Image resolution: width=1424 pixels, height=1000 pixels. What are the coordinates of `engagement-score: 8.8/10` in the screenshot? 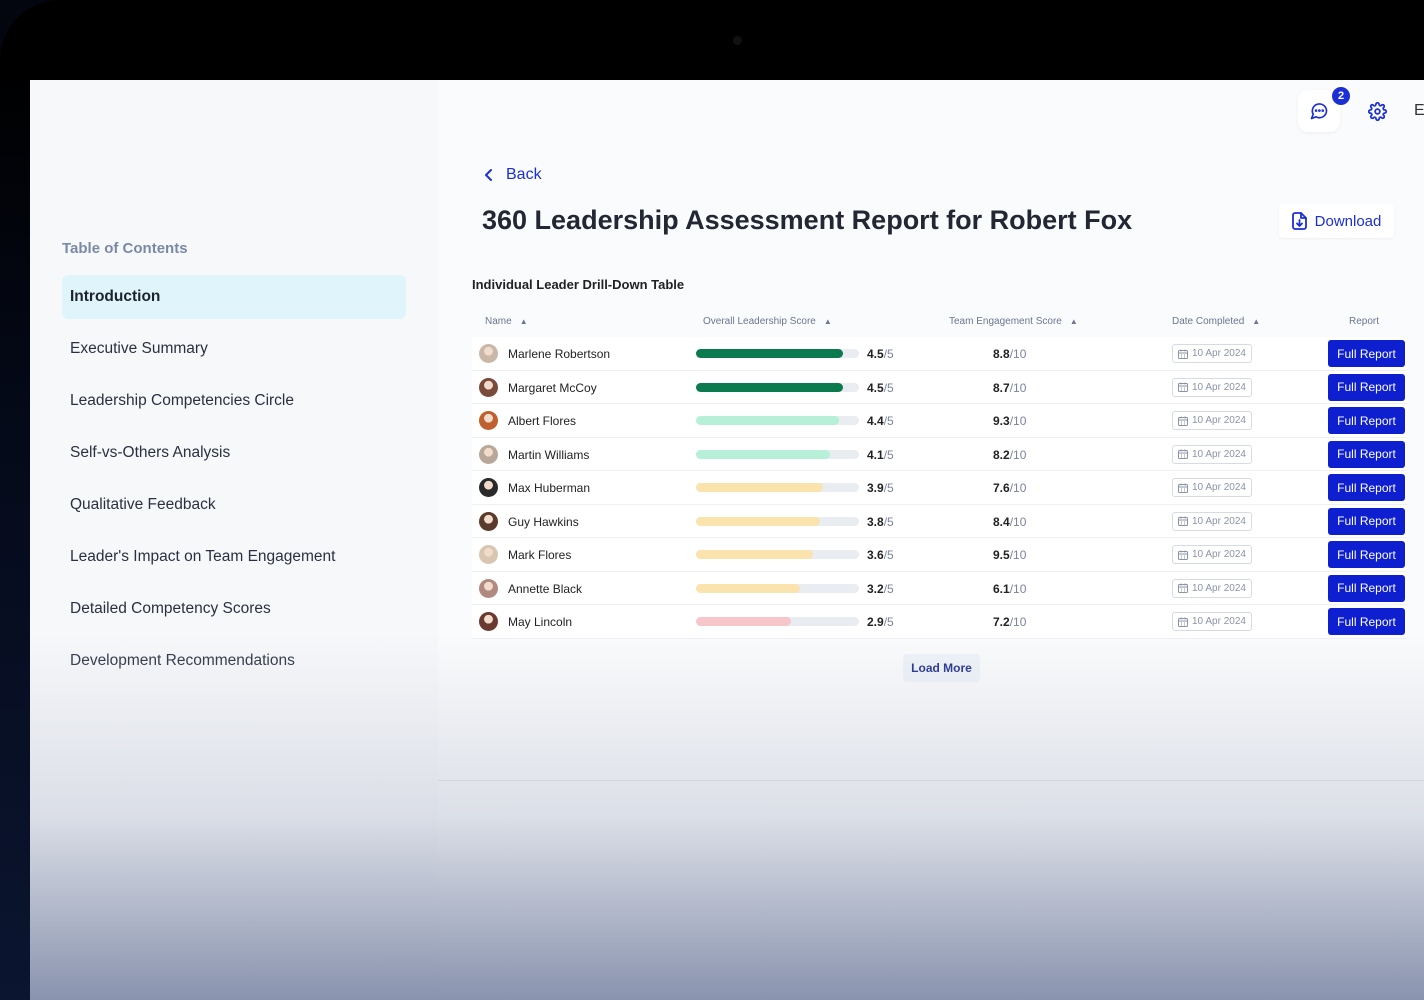 It's located at (1009, 354).